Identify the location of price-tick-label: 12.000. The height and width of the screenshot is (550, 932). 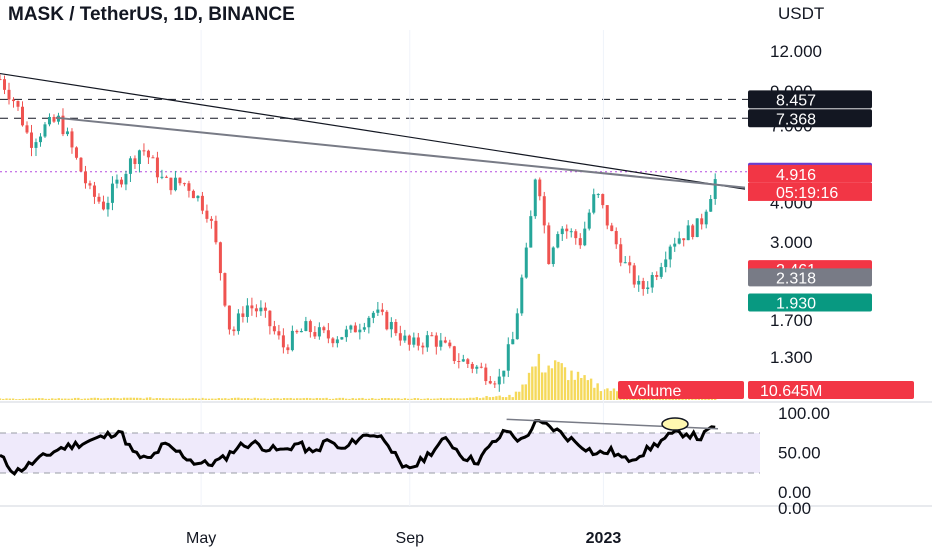
(796, 51).